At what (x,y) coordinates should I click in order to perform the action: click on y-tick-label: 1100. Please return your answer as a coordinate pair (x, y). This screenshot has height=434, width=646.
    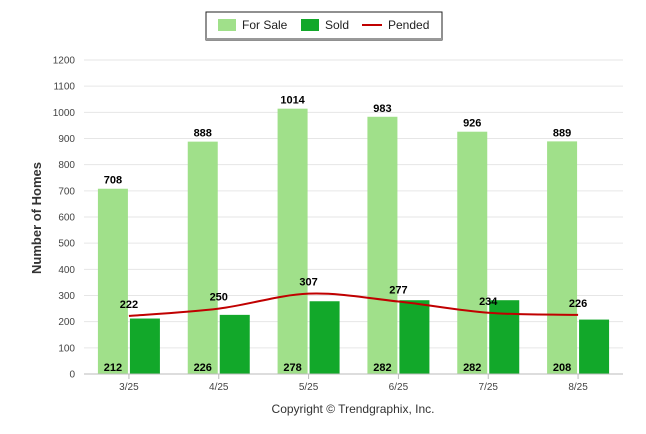
    Looking at the image, I should click on (64, 87).